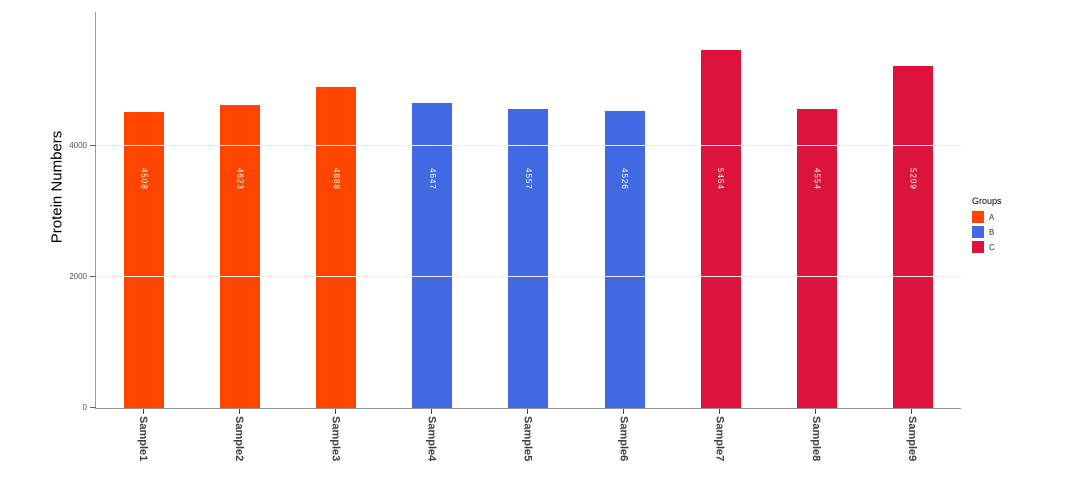 This screenshot has width=1080, height=504. I want to click on bar-sample9, so click(912, 237).